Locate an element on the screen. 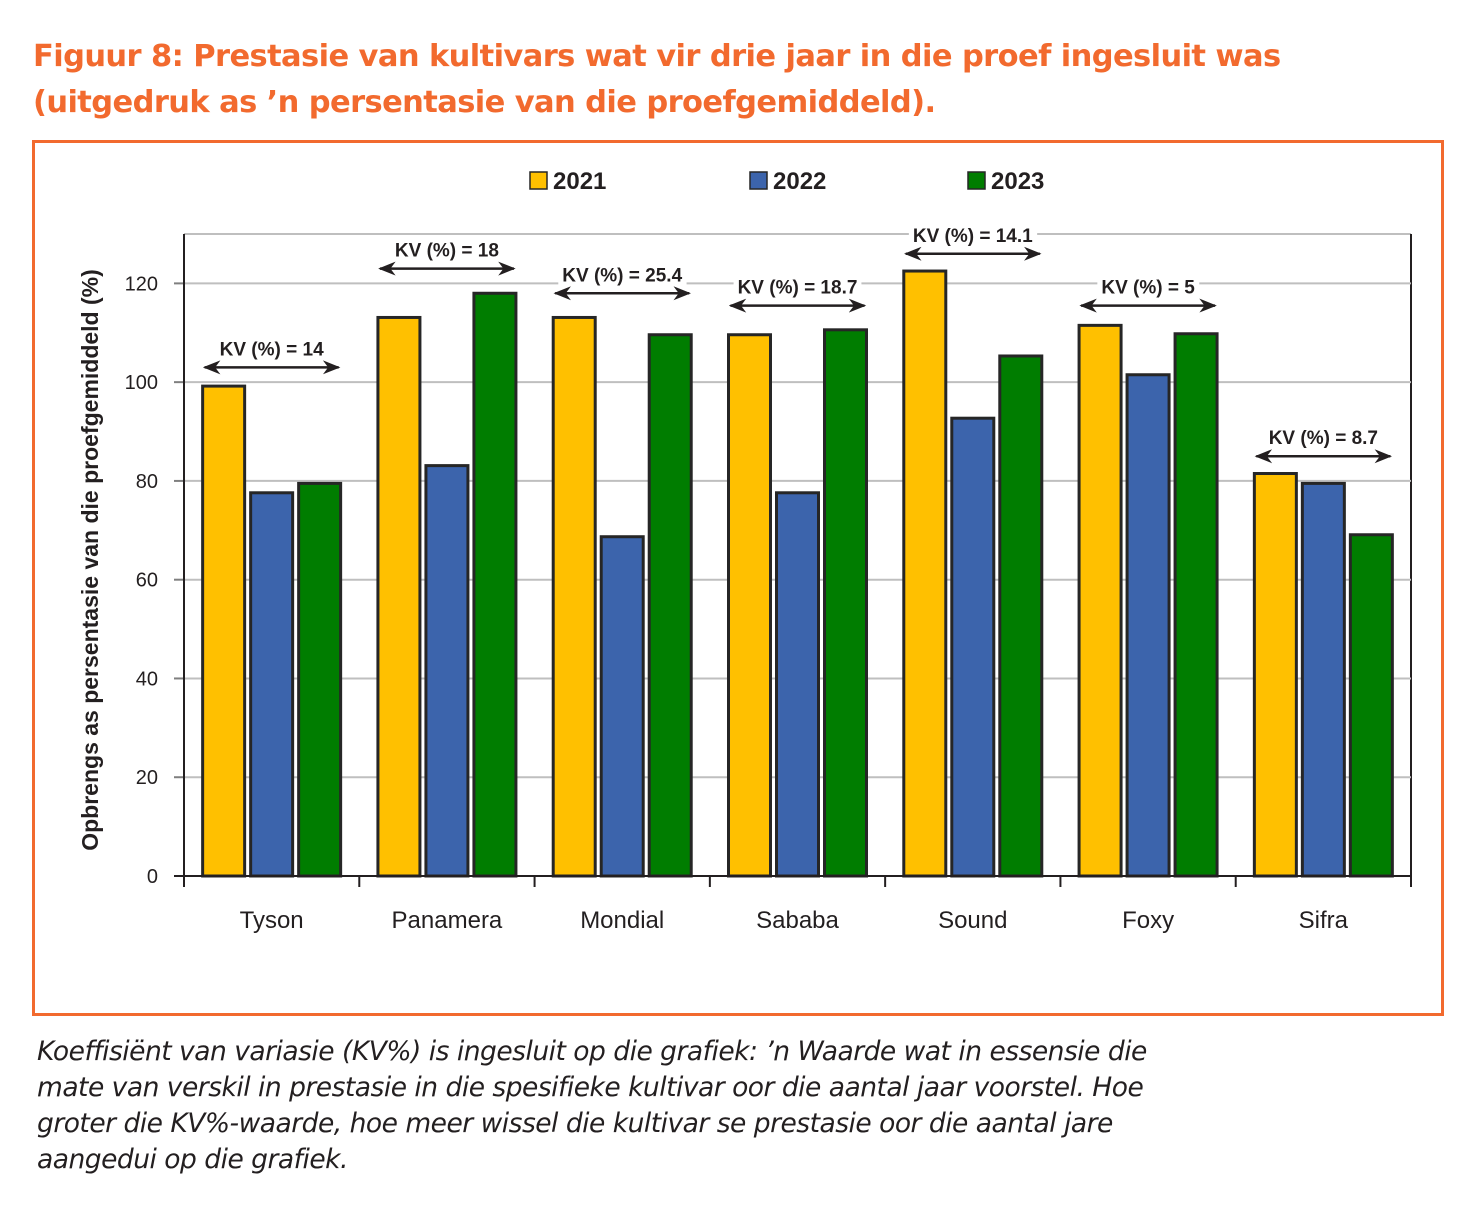 This screenshot has height=1222, width=1475. y-tick-label: 40 is located at coordinates (147, 679).